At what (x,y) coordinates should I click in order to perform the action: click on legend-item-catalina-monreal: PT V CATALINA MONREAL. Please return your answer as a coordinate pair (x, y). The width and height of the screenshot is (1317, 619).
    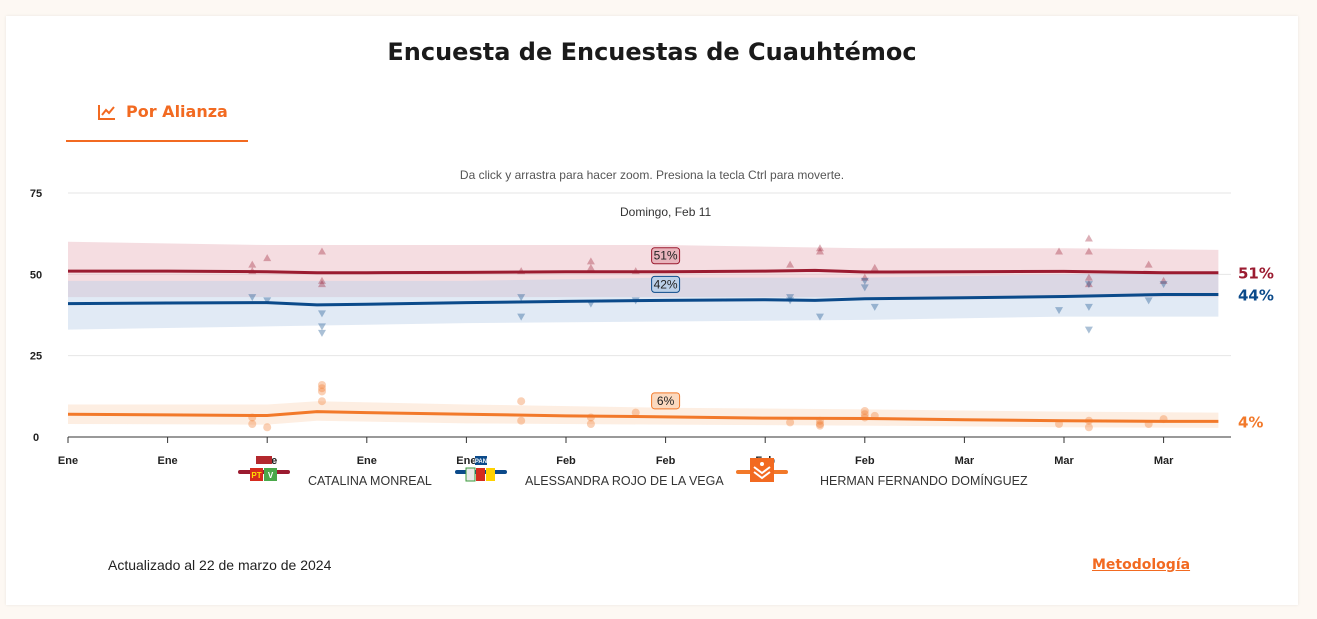
    Looking at the image, I should click on (343, 476).